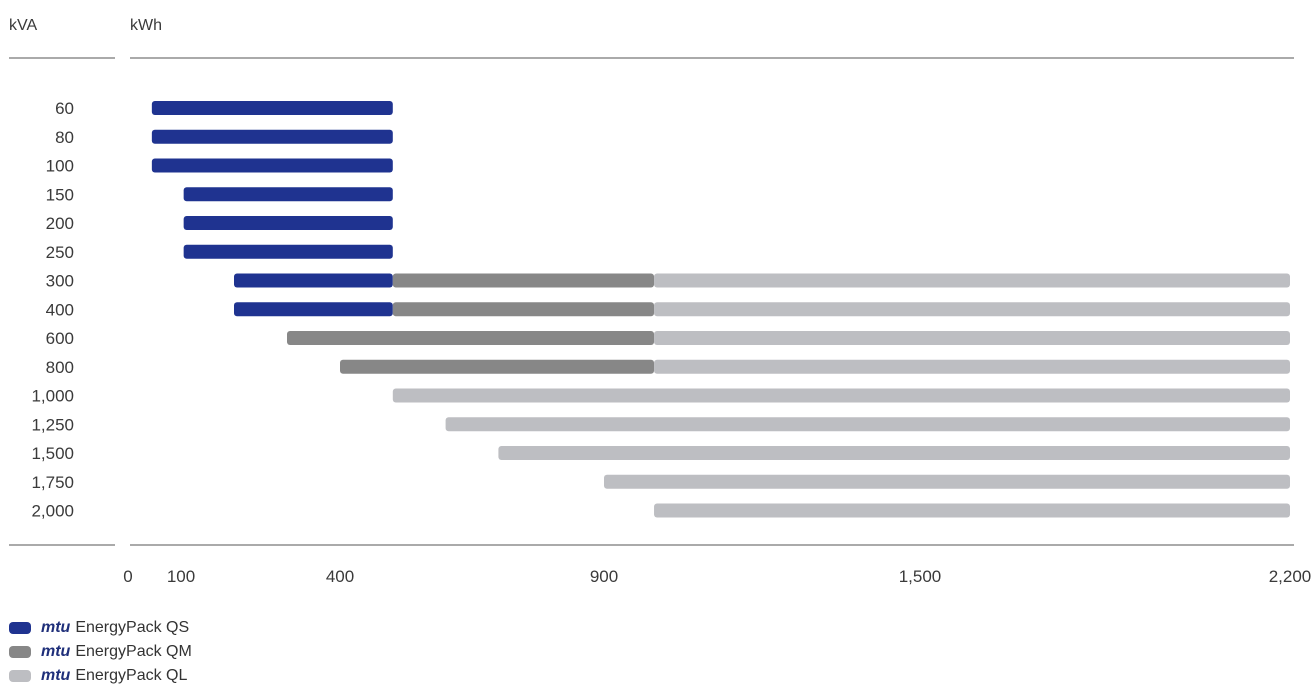 This screenshot has width=1314, height=696. What do you see at coordinates (52, 424) in the screenshot?
I see `kva-category-label: 1,250` at bounding box center [52, 424].